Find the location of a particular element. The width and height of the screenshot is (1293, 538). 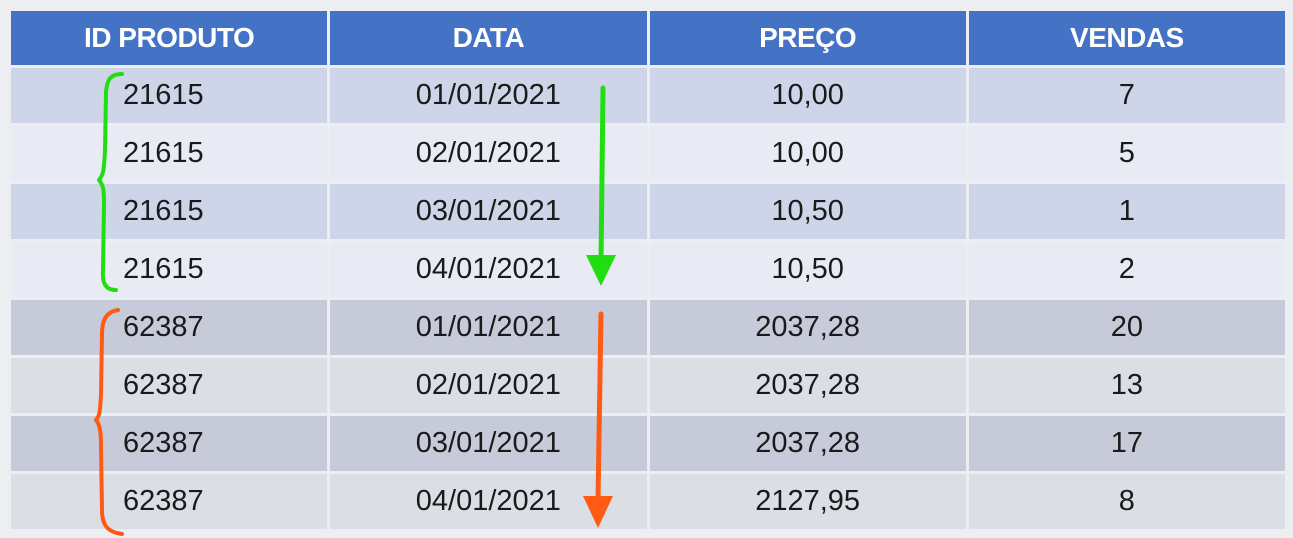

header-row: ID PRODUTO DATA PREÇO VENDAS is located at coordinates (648, 38).